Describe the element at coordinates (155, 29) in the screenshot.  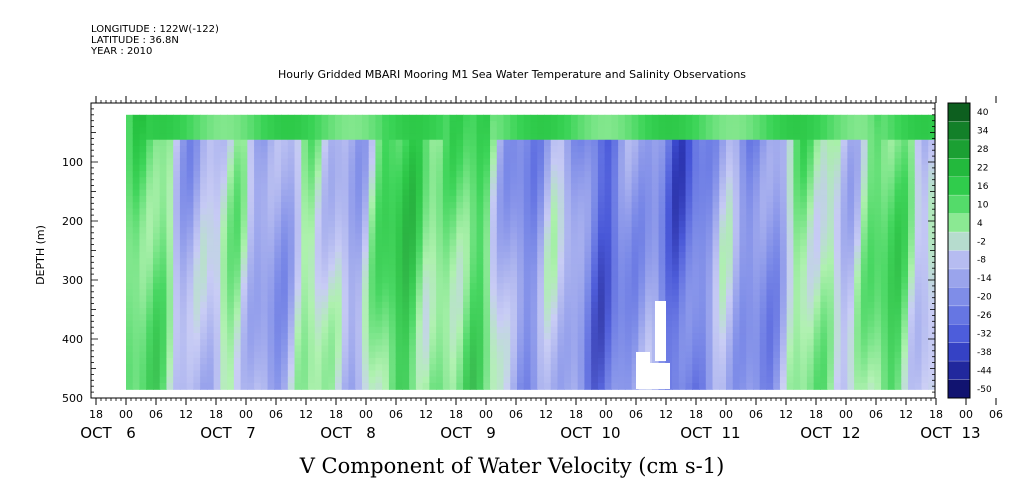
I see `longitude-label: LONGITUDE : 122W(-122)` at that location.